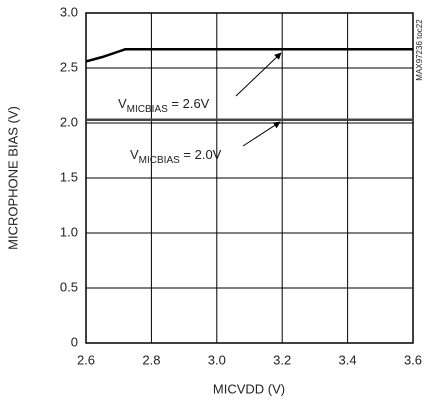 This screenshot has width=428, height=410. I want to click on annotation: VMICBIAS = 2.6V, so click(164, 105).